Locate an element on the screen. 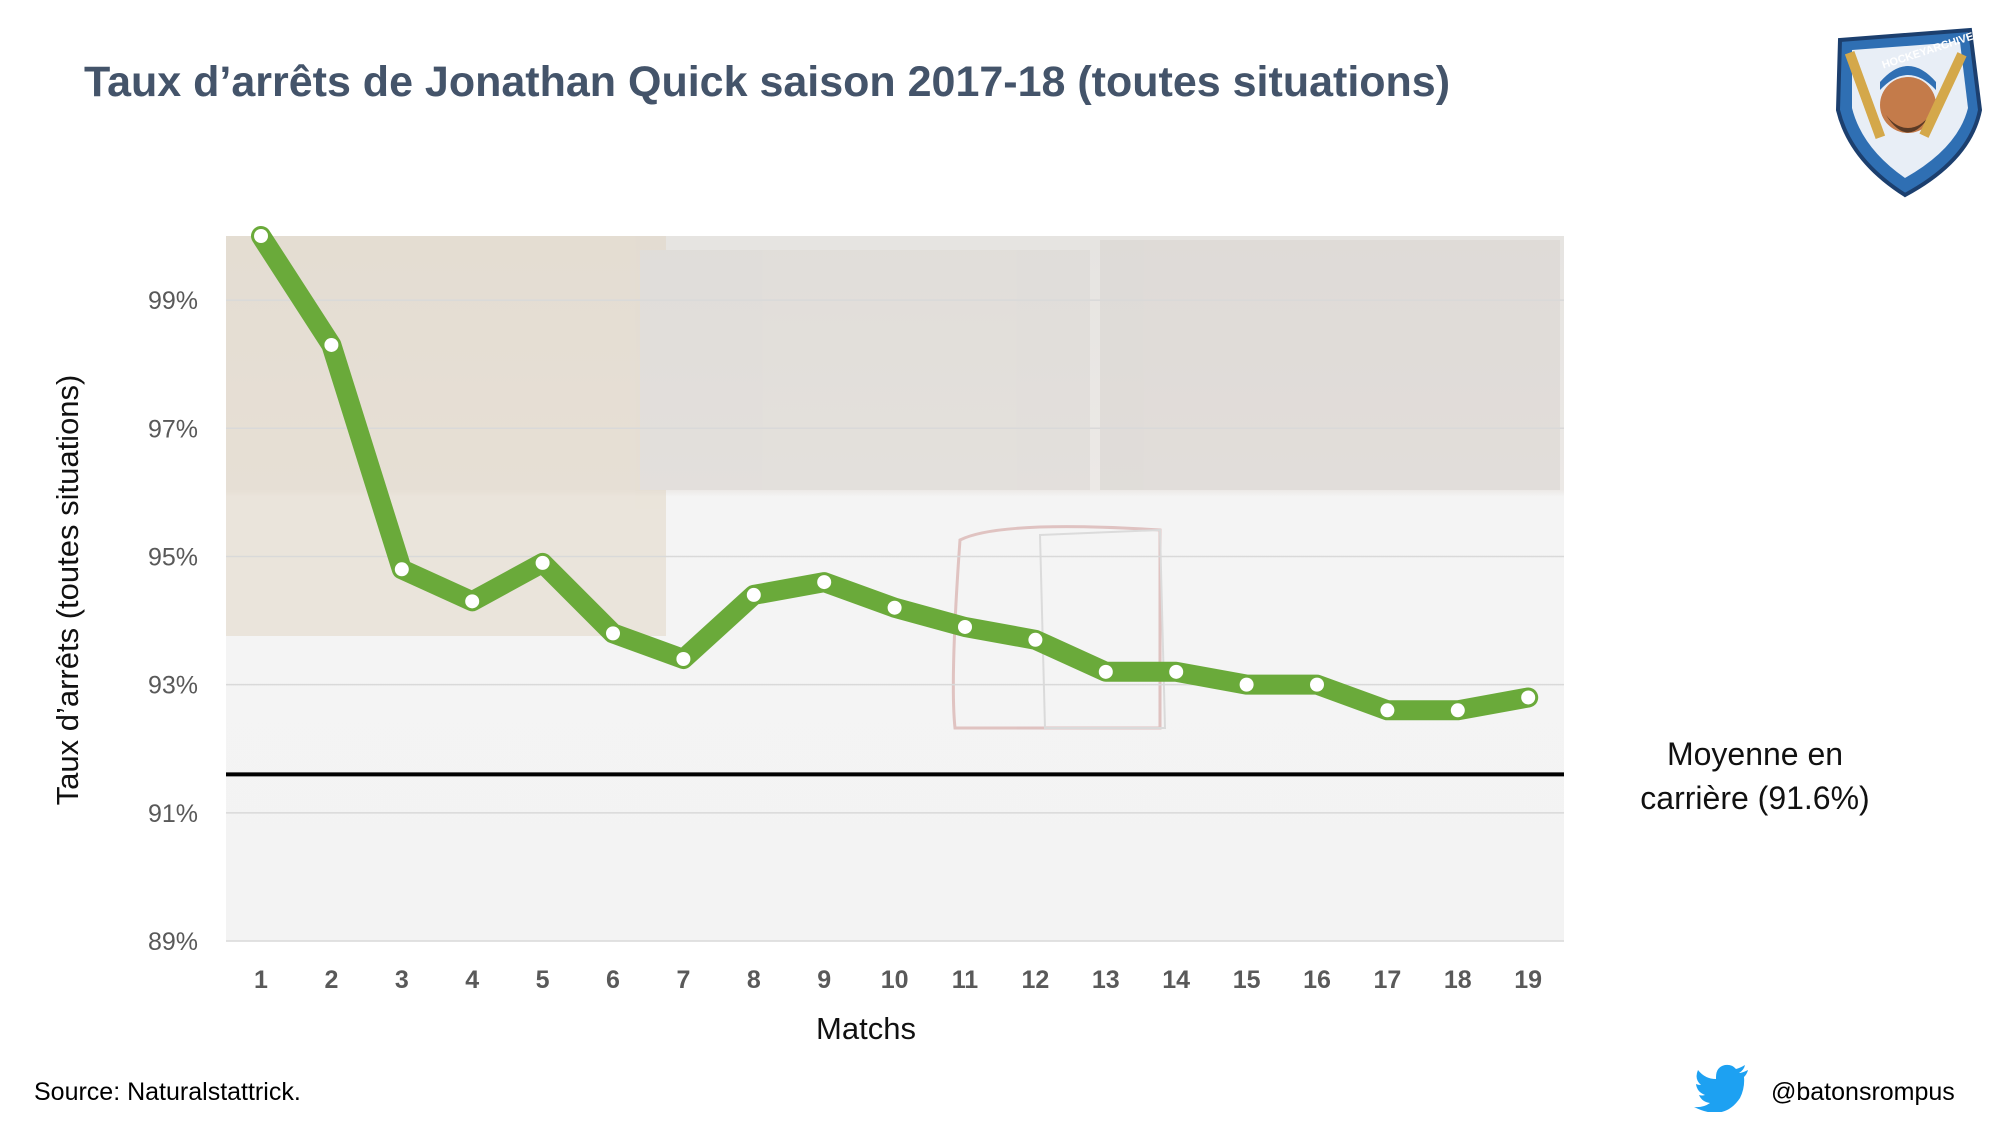 Image resolution: width=2000 pixels, height=1130 pixels. y-tick-labels: 89% 91% 93% 95% 97% 99% is located at coordinates (173, 621).